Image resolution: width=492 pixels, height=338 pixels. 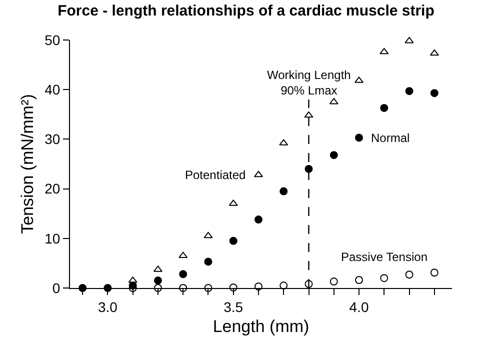 I want to click on series-label: Passive Tension, so click(x=384, y=257).